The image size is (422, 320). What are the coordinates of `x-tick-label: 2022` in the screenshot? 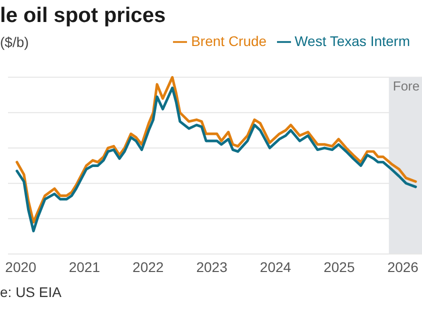 It's located at (148, 266).